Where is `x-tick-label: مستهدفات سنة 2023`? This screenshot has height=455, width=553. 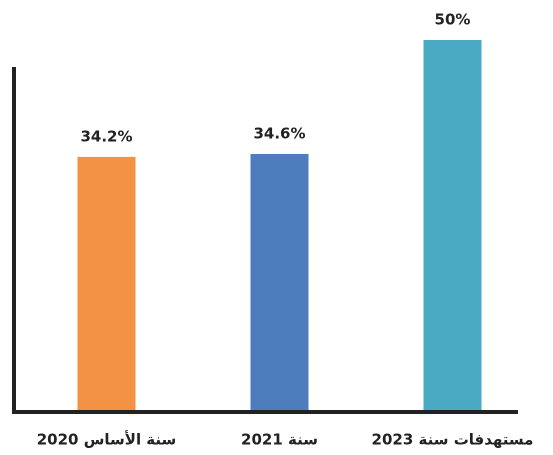 x-tick-label: مستهدفات سنة 2023 is located at coordinates (453, 440).